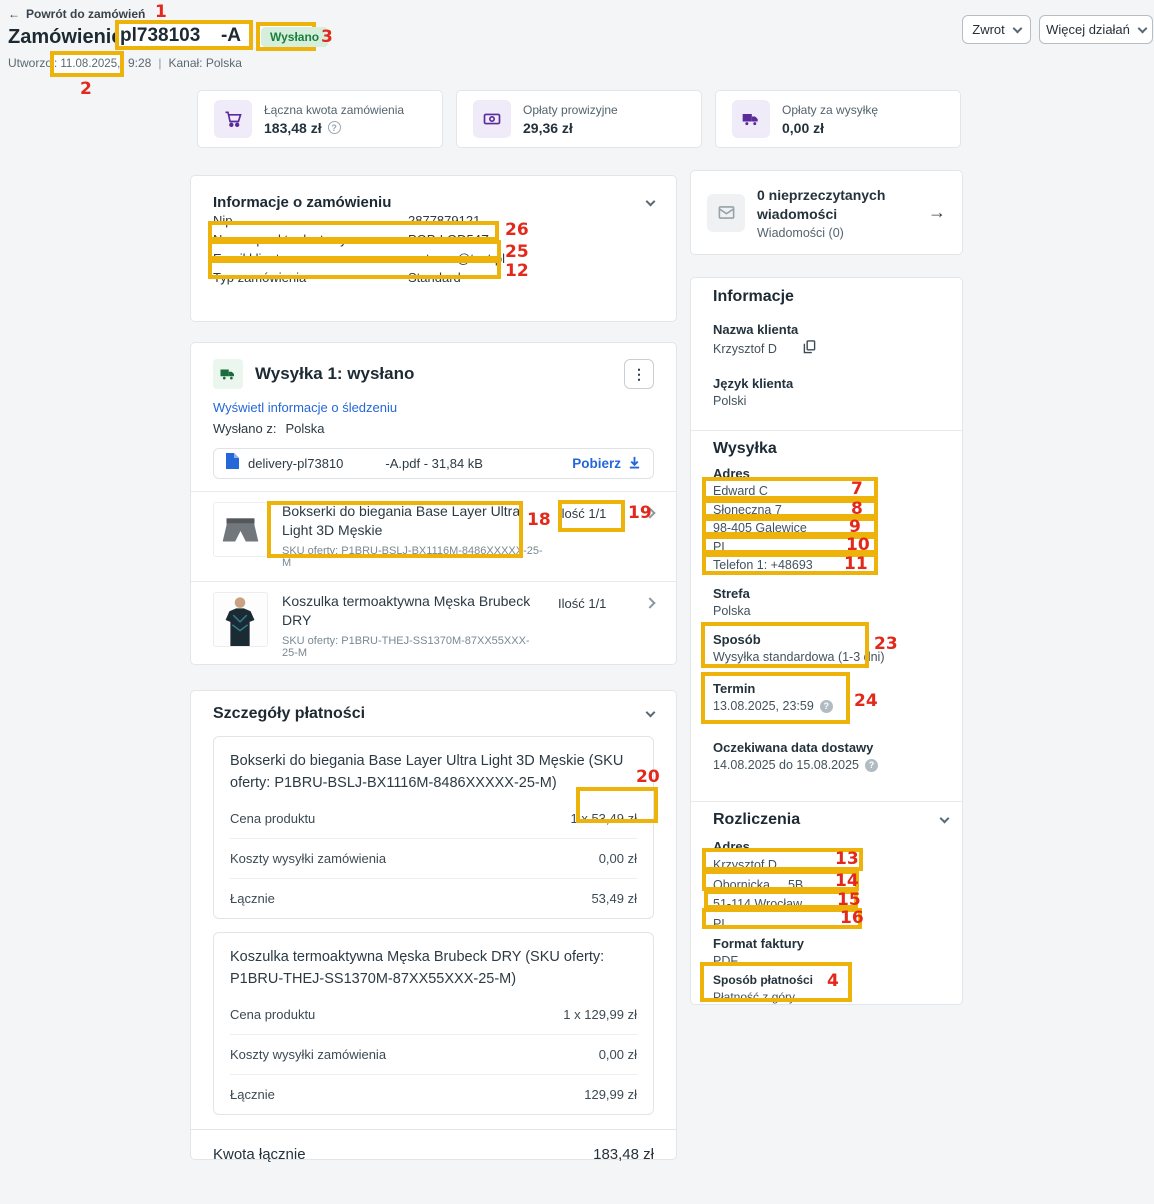 The image size is (1154, 1204). I want to click on row-label: Nip, so click(223, 220).